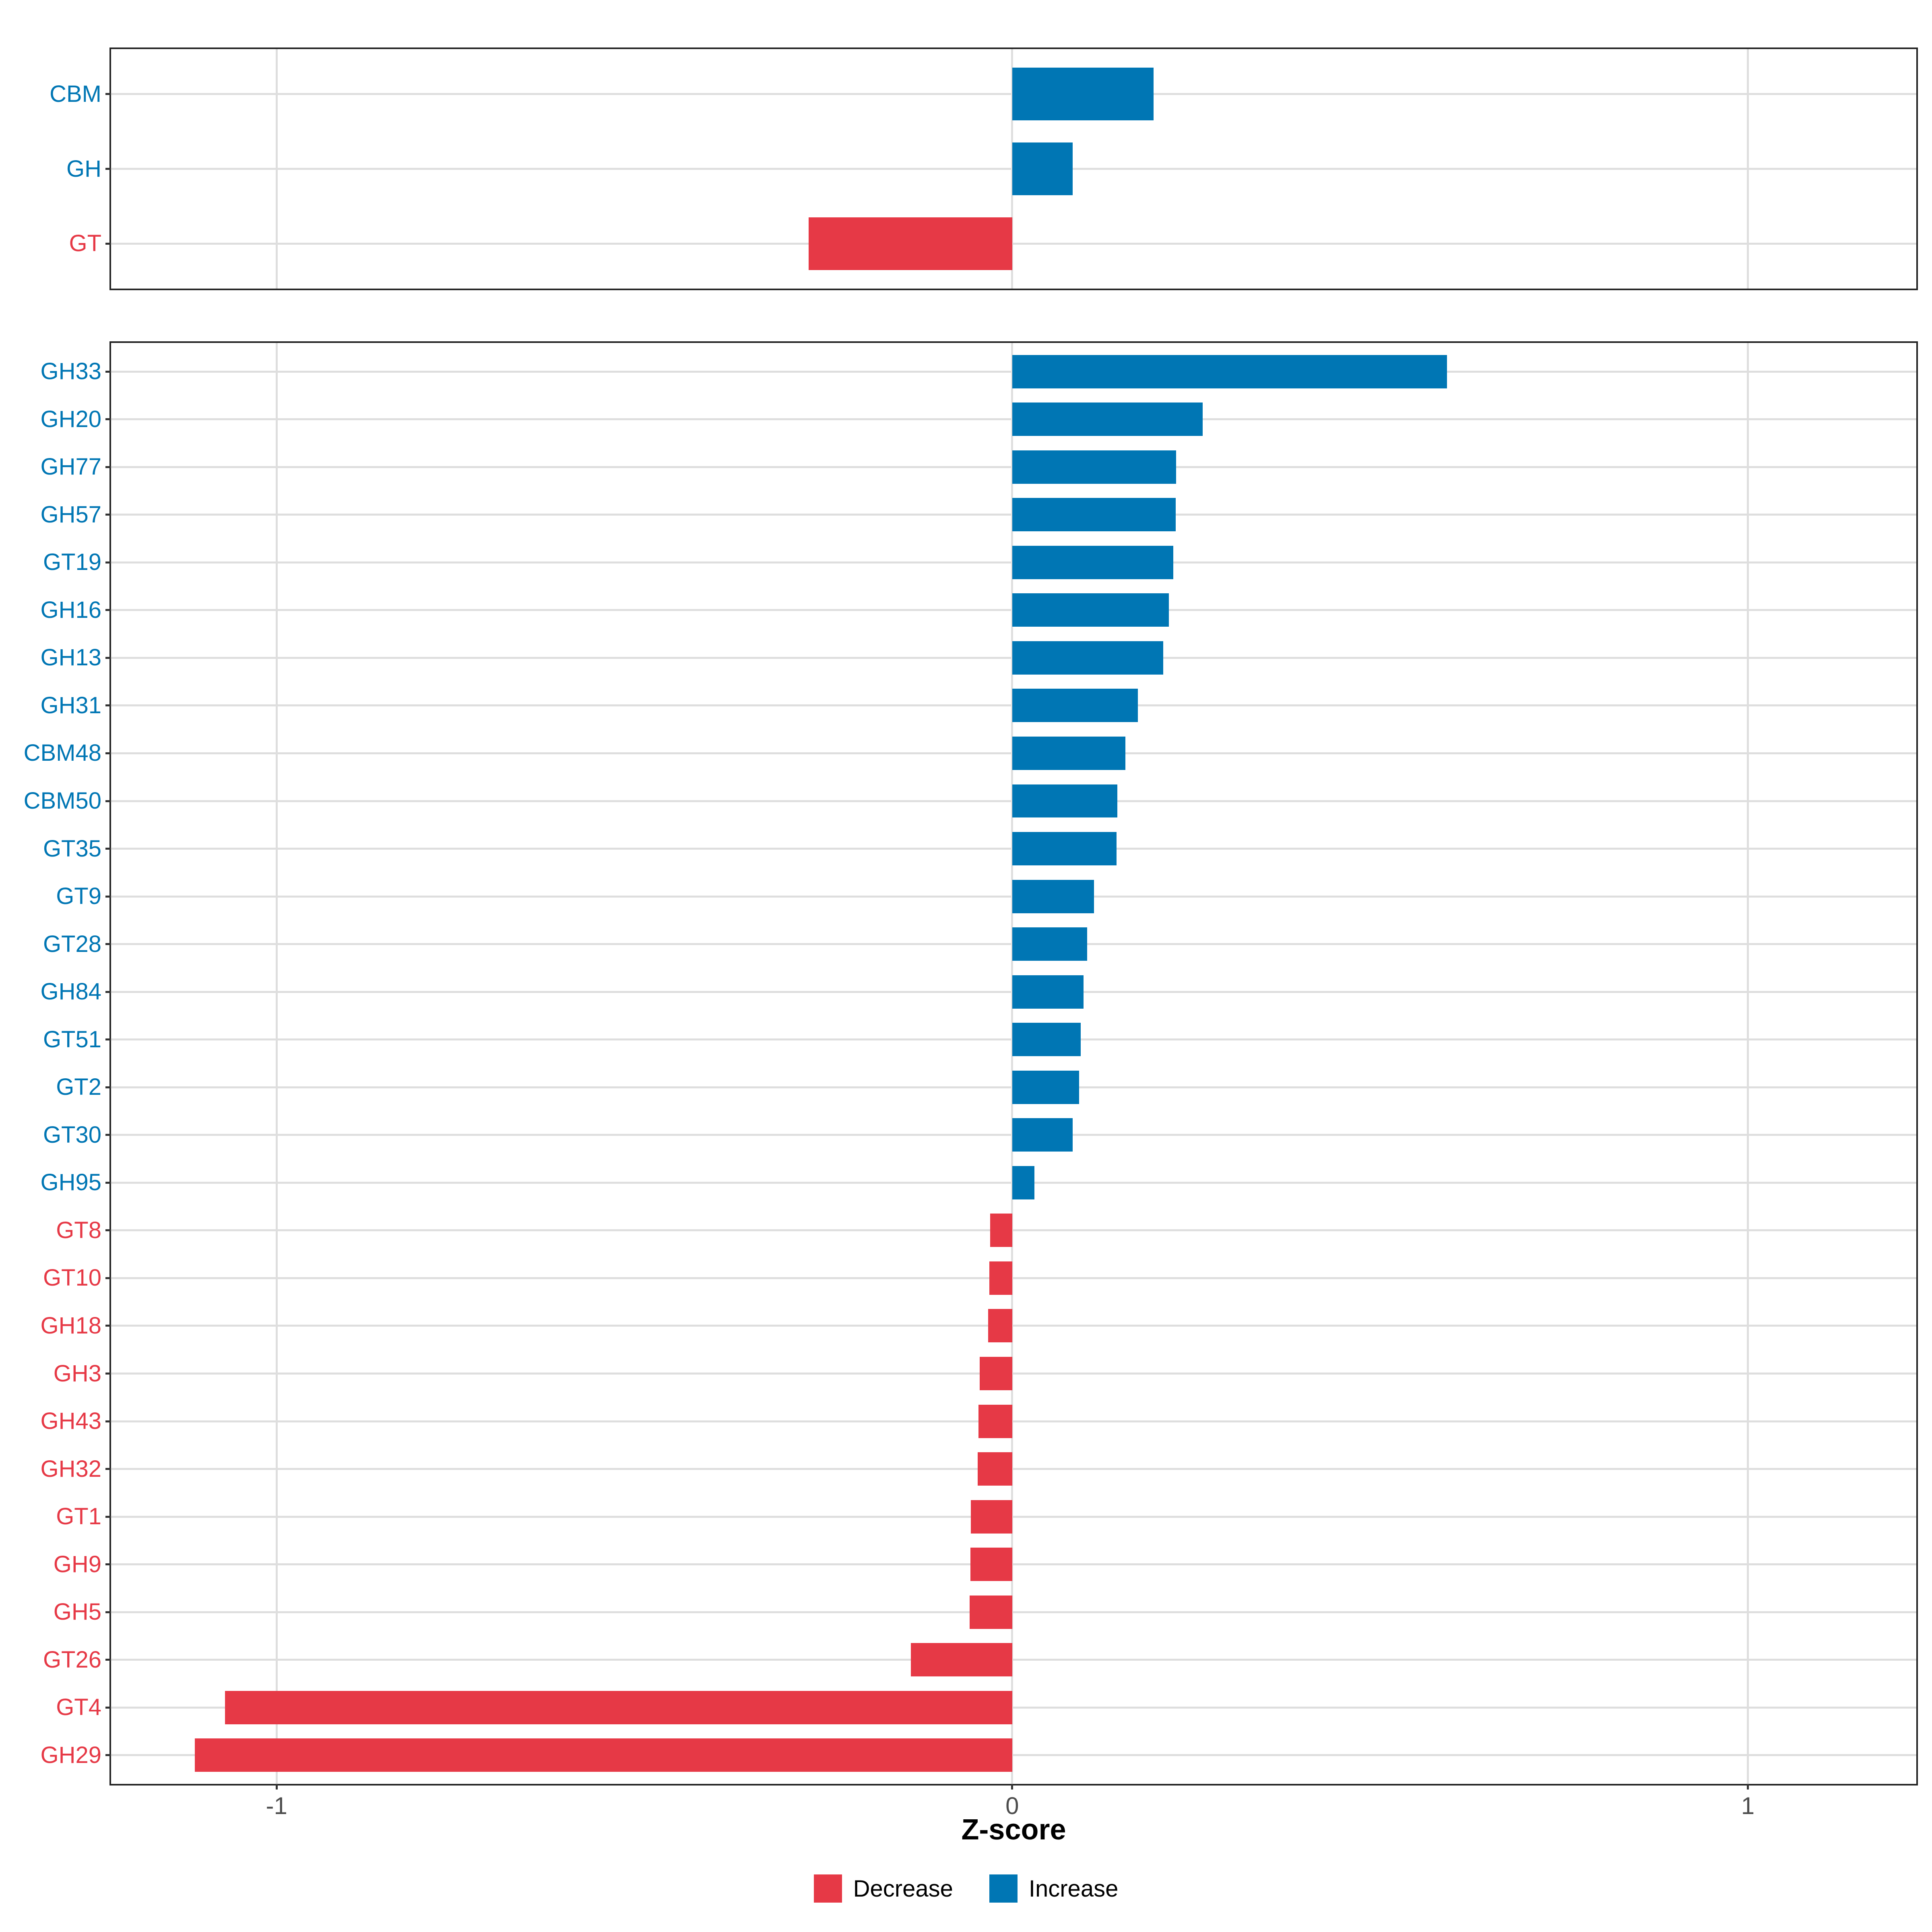 The image size is (1932, 1932). Describe the element at coordinates (108, 801) in the screenshot. I see `y-tick-CBM50` at that location.